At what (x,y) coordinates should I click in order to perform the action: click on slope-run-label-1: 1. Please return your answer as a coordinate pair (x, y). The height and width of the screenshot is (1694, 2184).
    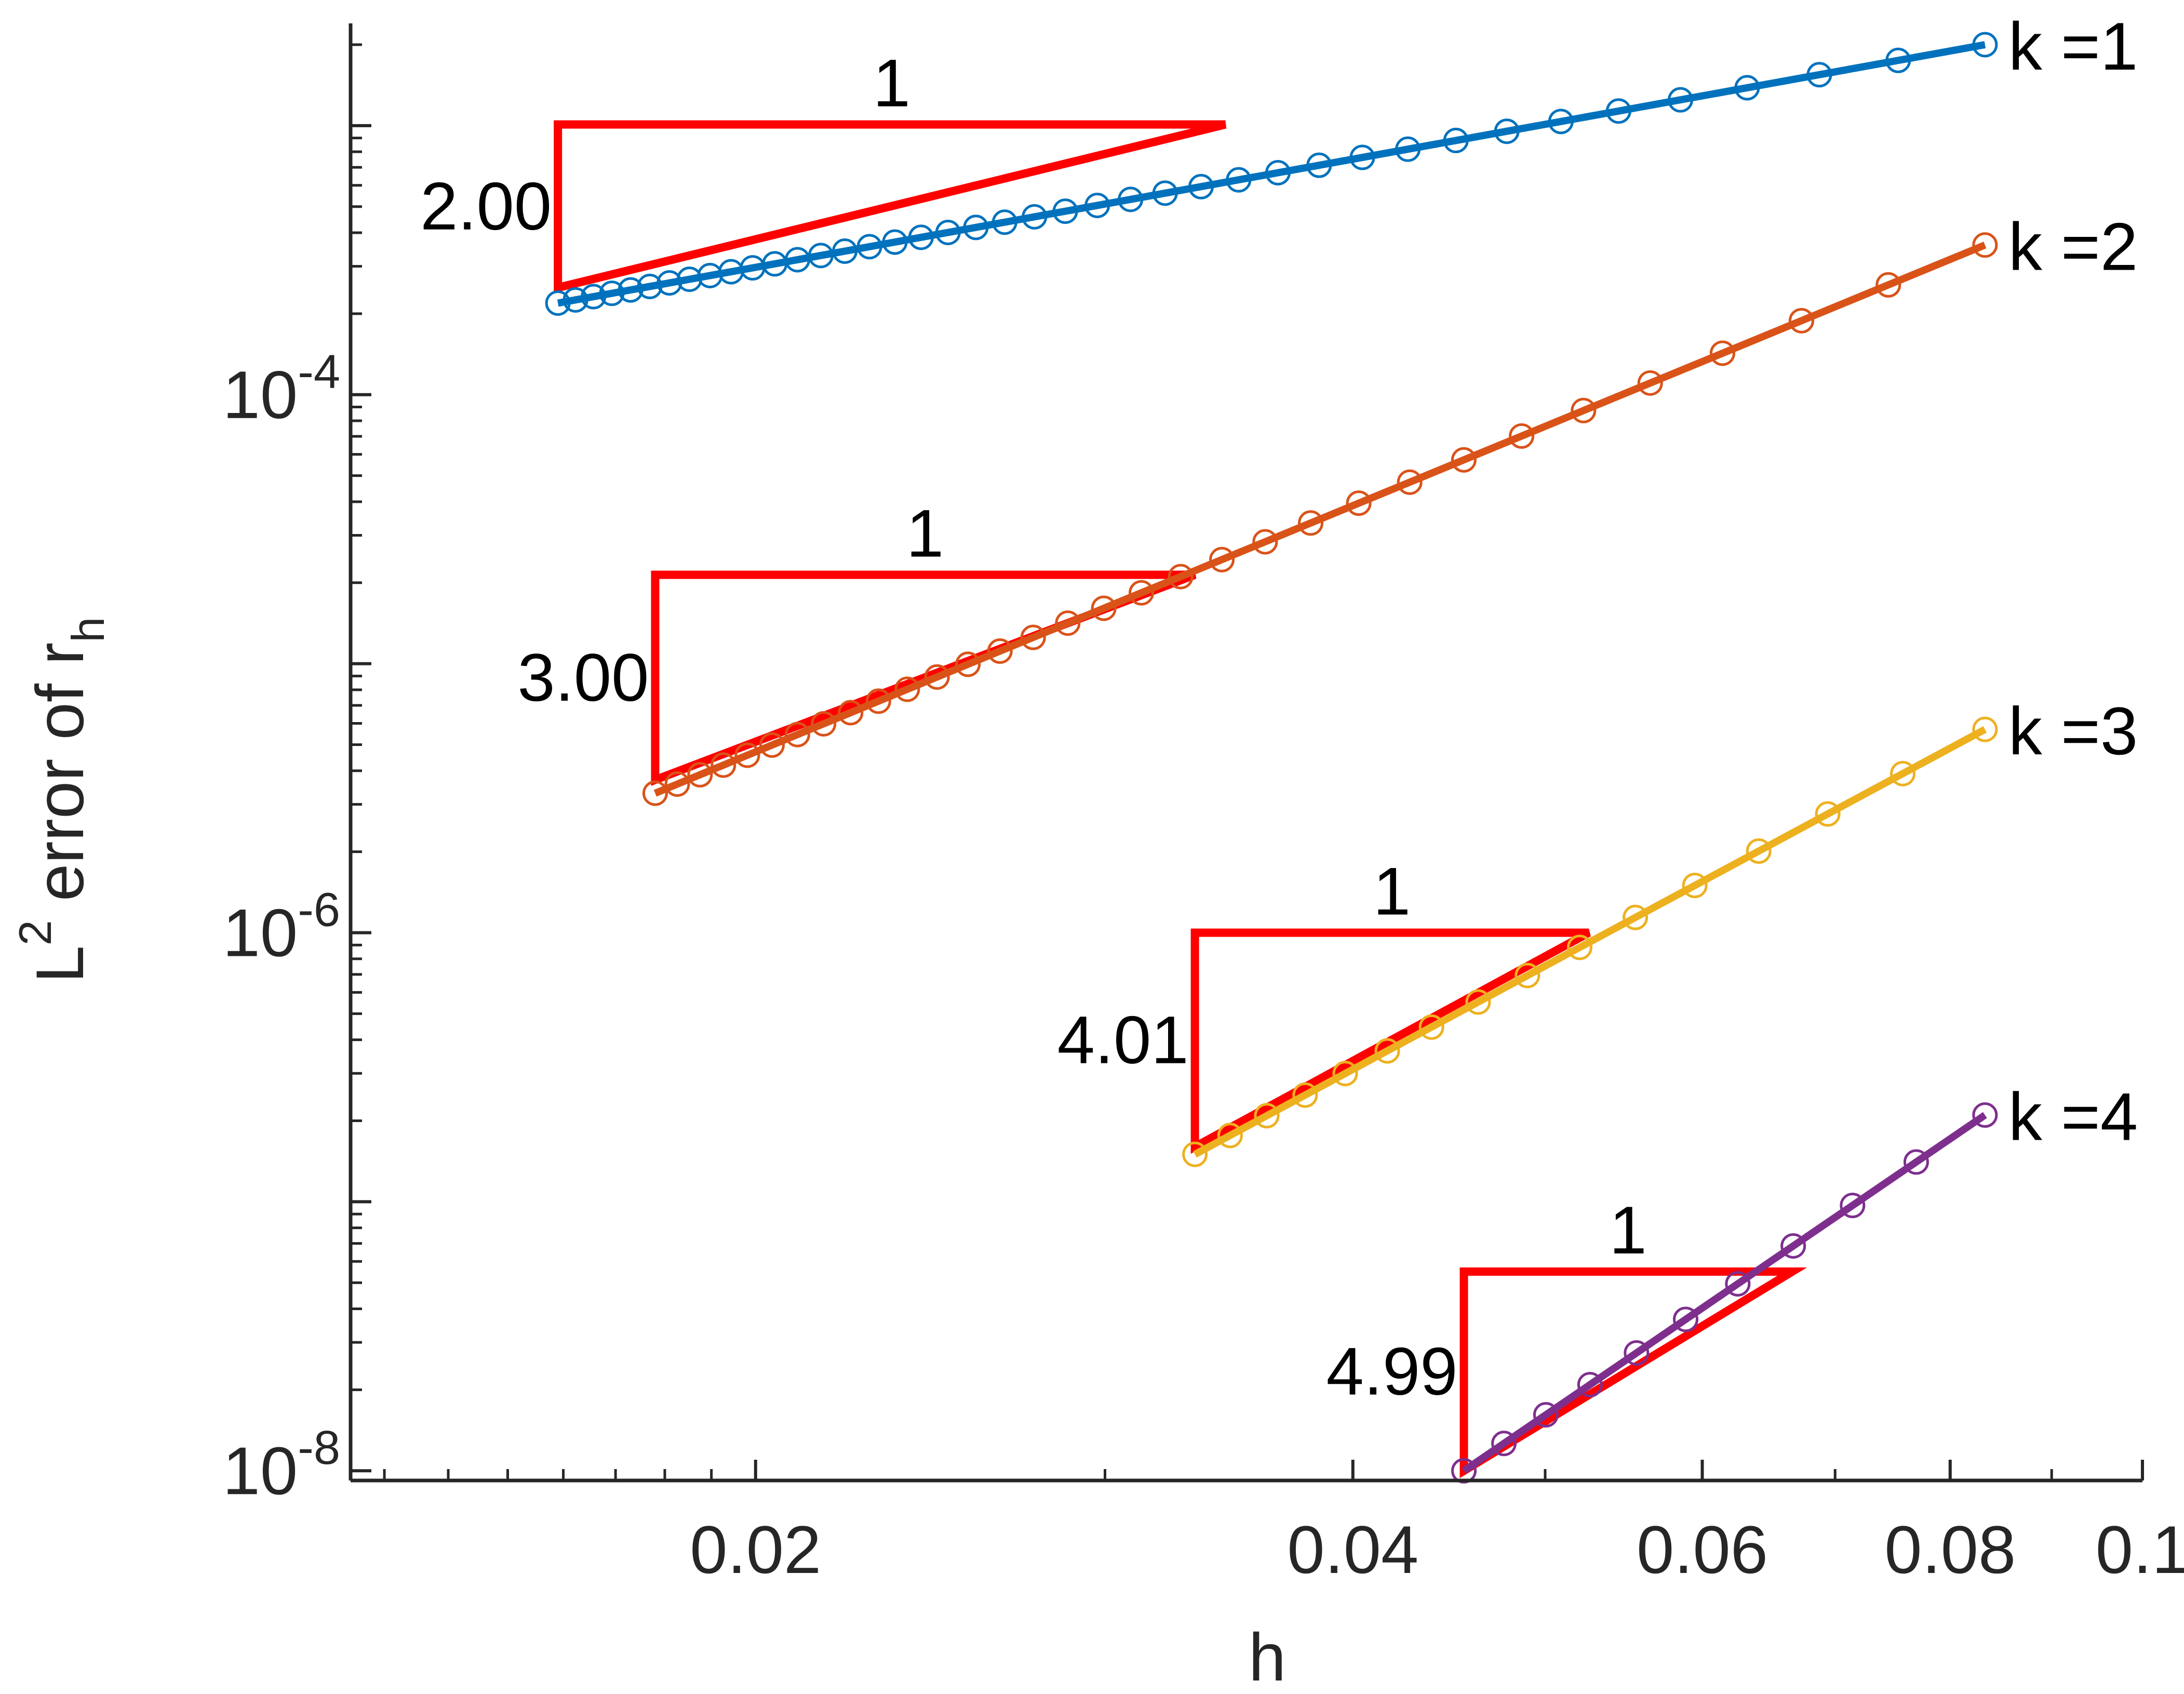
    Looking at the image, I should click on (891, 83).